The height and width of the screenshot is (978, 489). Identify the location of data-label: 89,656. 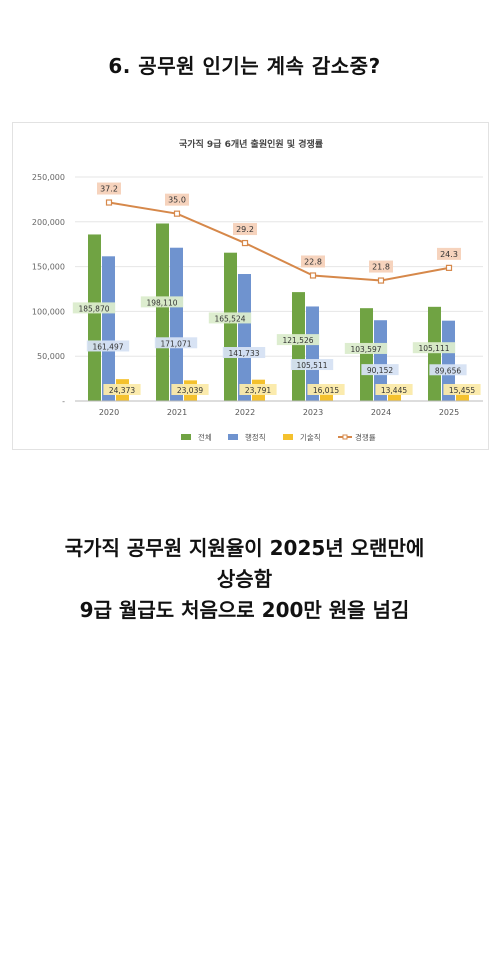
(448, 370).